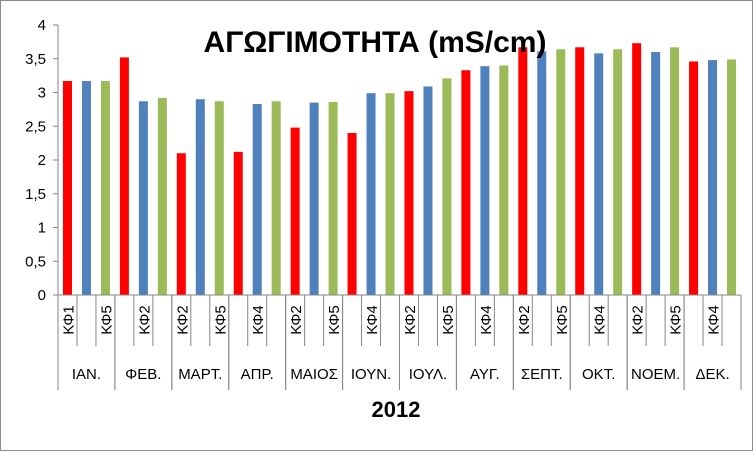 Image resolution: width=753 pixels, height=451 pixels. What do you see at coordinates (35, 261) in the screenshot?
I see `y-tick-label: 0,5` at bounding box center [35, 261].